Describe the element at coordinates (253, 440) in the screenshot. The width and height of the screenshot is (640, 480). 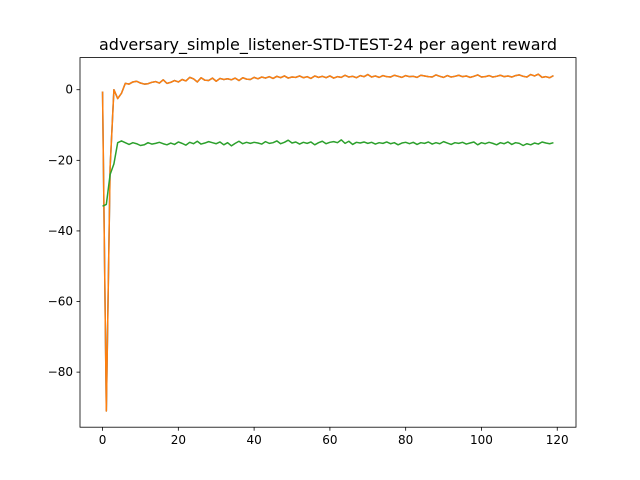
I see `x-tick-label: 40` at that location.